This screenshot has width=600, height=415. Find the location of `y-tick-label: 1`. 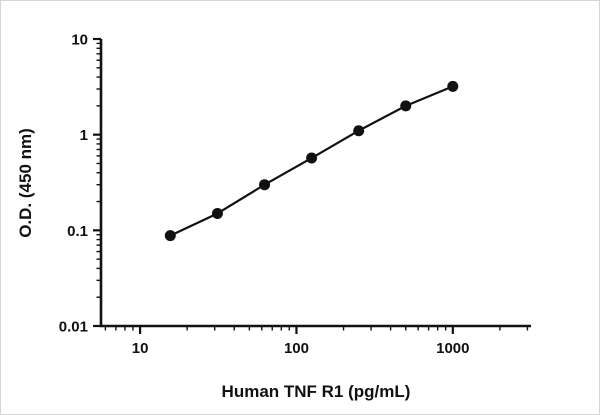

y-tick-label: 1 is located at coordinates (84, 135).